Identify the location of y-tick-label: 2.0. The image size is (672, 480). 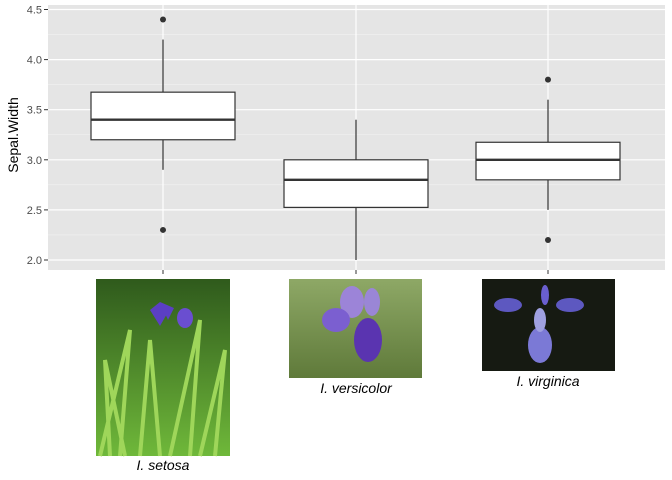
(34, 261).